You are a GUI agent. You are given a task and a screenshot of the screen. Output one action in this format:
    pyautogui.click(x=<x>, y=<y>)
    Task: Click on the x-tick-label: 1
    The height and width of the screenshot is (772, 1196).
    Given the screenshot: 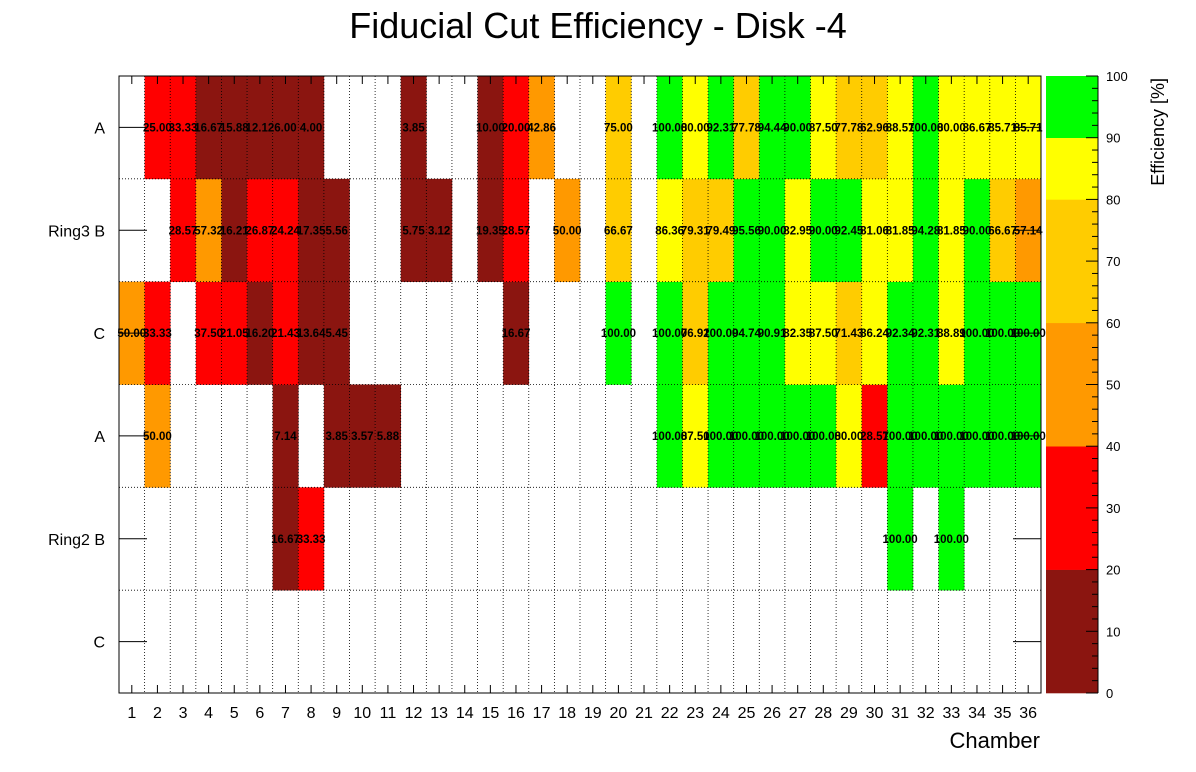 What is the action you would take?
    pyautogui.click(x=131, y=713)
    